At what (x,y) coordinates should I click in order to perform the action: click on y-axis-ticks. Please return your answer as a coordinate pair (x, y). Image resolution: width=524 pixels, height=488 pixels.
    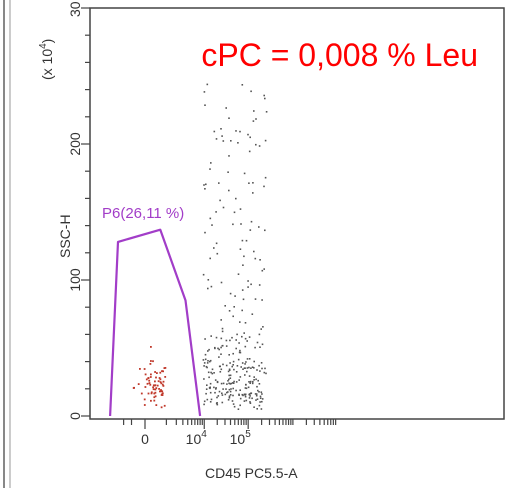
    Looking at the image, I should click on (85, 212).